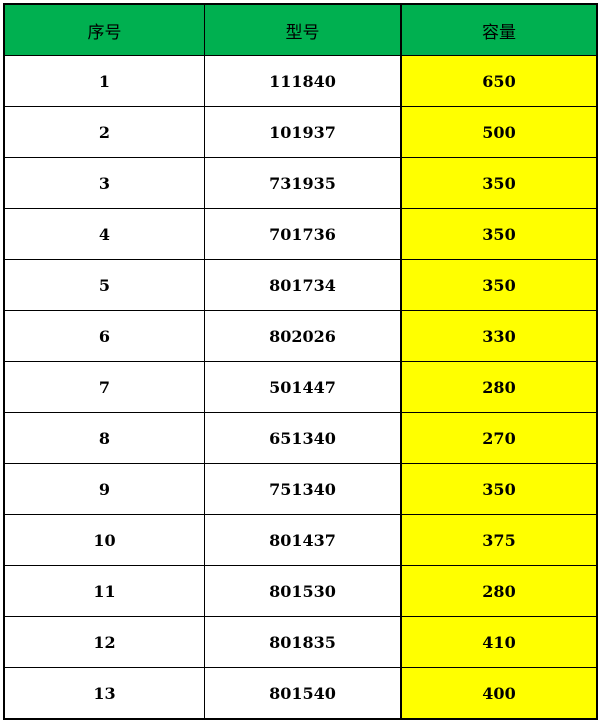 This screenshot has height=720, width=601. I want to click on header-capacity: 容量, so click(499, 32).